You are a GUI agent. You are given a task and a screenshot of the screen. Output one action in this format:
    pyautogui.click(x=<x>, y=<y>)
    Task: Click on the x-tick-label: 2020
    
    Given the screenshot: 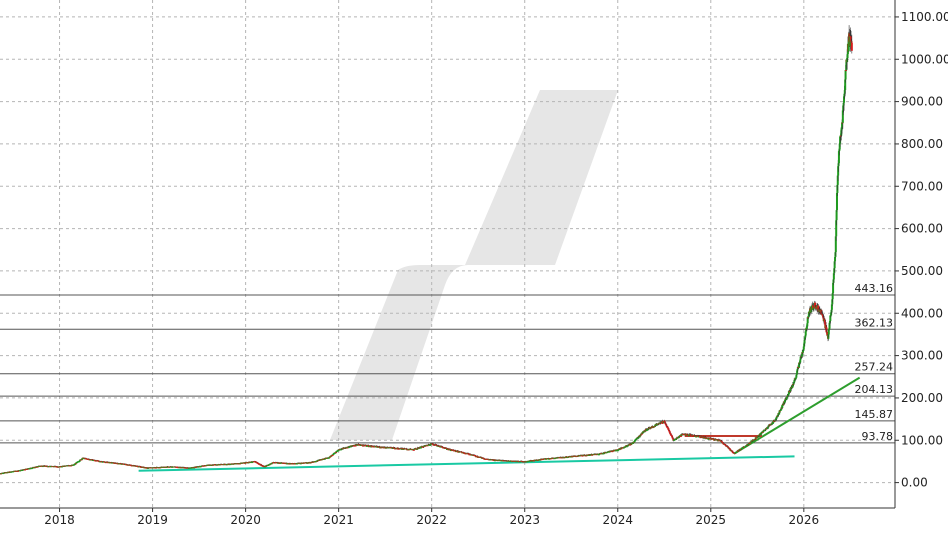 What is the action you would take?
    pyautogui.click(x=245, y=520)
    